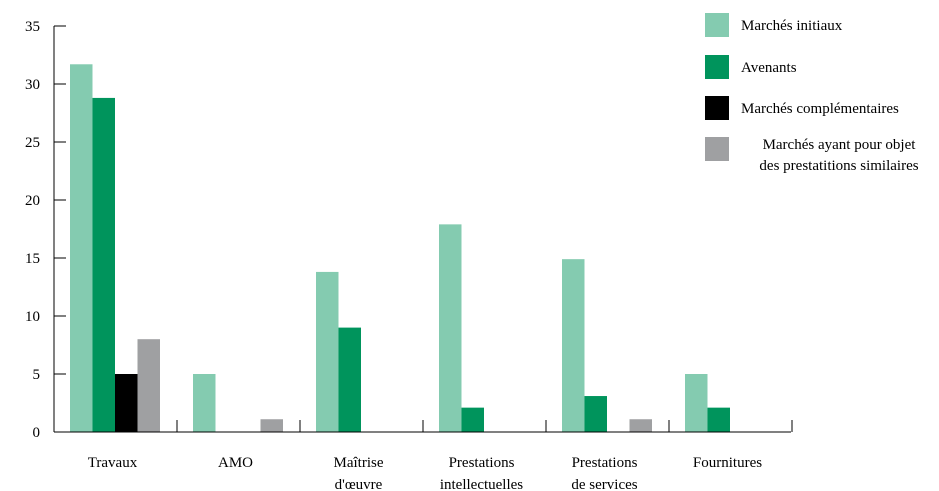  Describe the element at coordinates (769, 68) in the screenshot. I see `legend-label: Avenants` at that location.